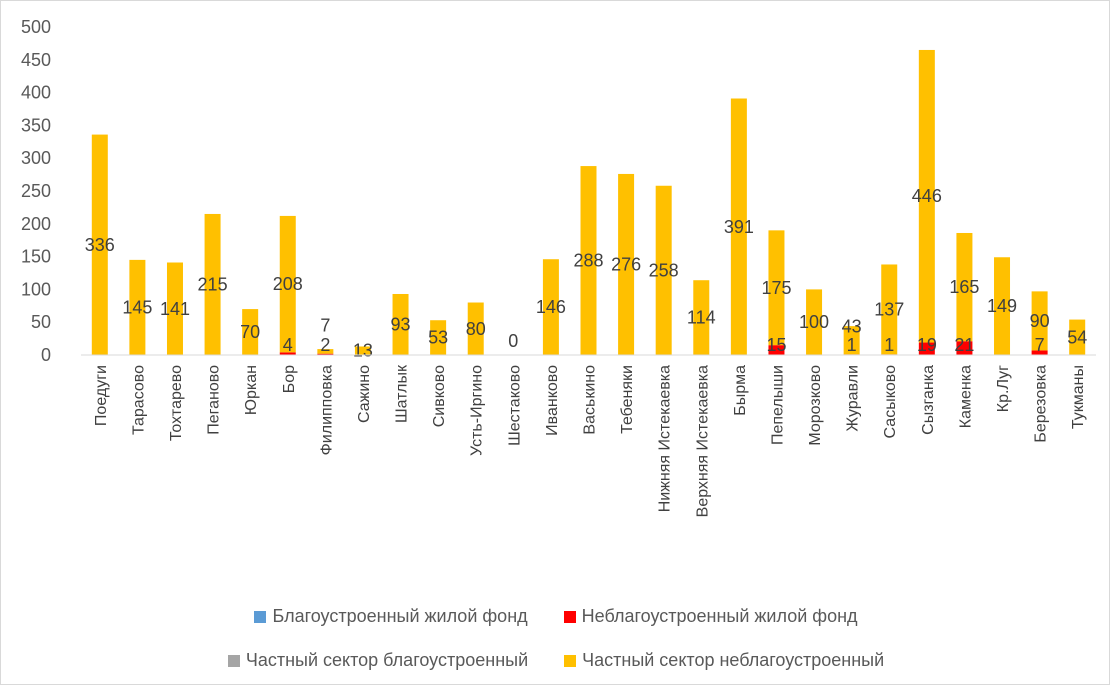 The height and width of the screenshot is (686, 1111). What do you see at coordinates (777, 405) in the screenshot?
I see `x-tick-label: Пепелыши` at bounding box center [777, 405].